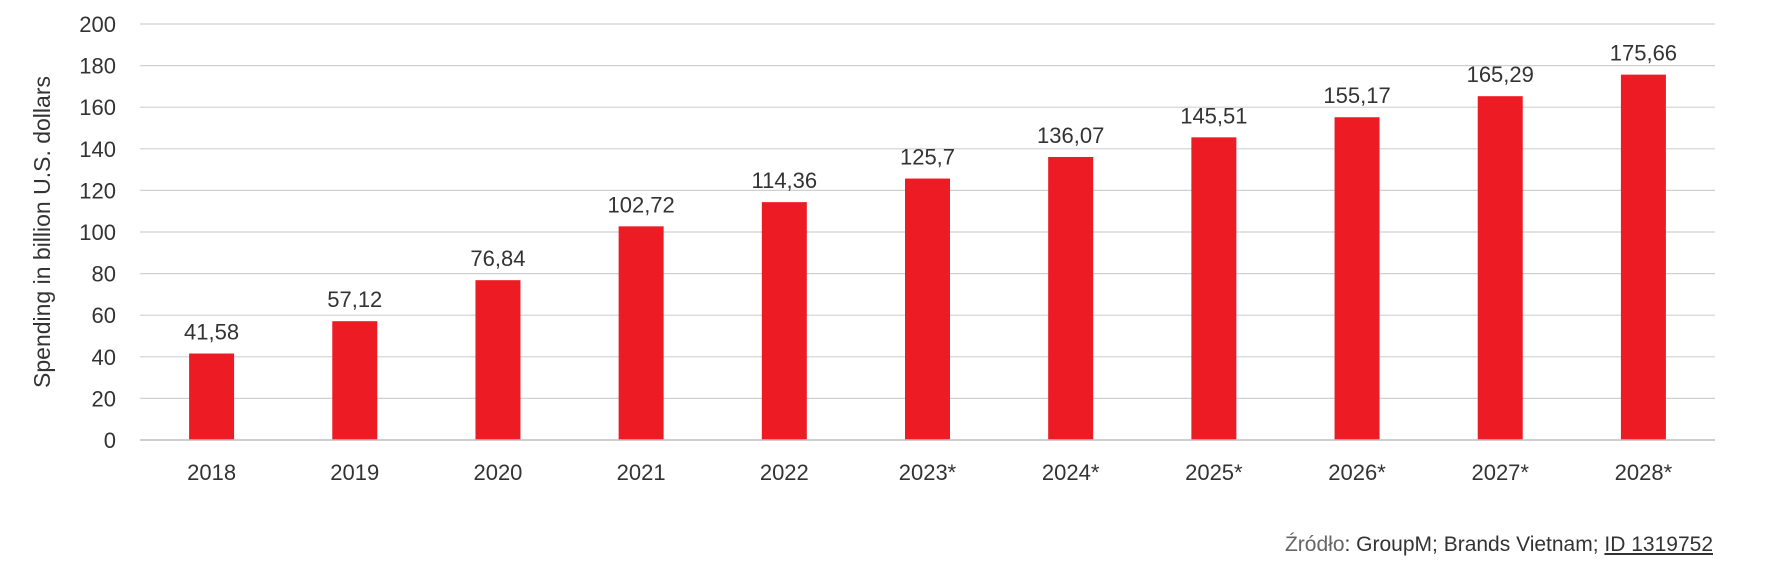 The width and height of the screenshot is (1777, 577). I want to click on data-label: 76,84, so click(497, 258).